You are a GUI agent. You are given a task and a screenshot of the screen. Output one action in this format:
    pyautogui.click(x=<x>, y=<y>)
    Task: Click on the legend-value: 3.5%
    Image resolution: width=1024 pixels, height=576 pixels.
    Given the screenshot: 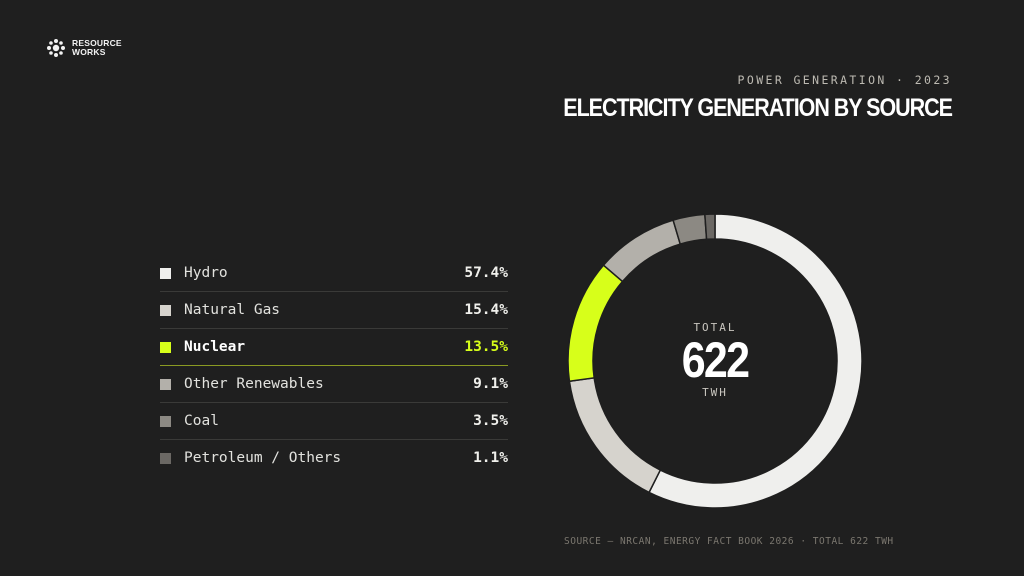 What is the action you would take?
    pyautogui.click(x=490, y=421)
    